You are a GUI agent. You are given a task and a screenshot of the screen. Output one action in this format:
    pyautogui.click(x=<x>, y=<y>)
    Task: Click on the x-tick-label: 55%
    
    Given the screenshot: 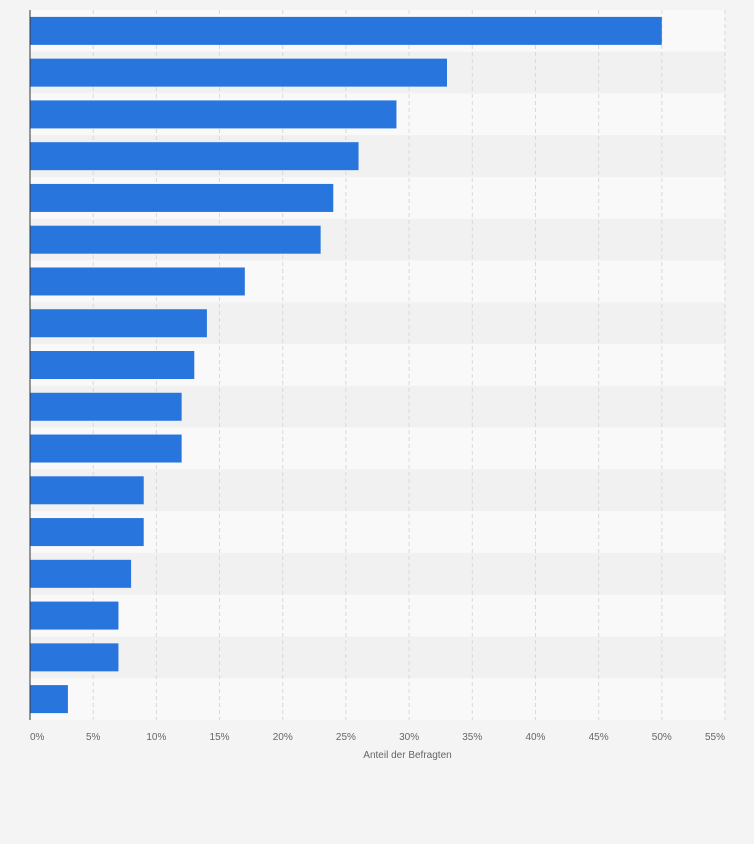 What is the action you would take?
    pyautogui.click(x=715, y=737)
    